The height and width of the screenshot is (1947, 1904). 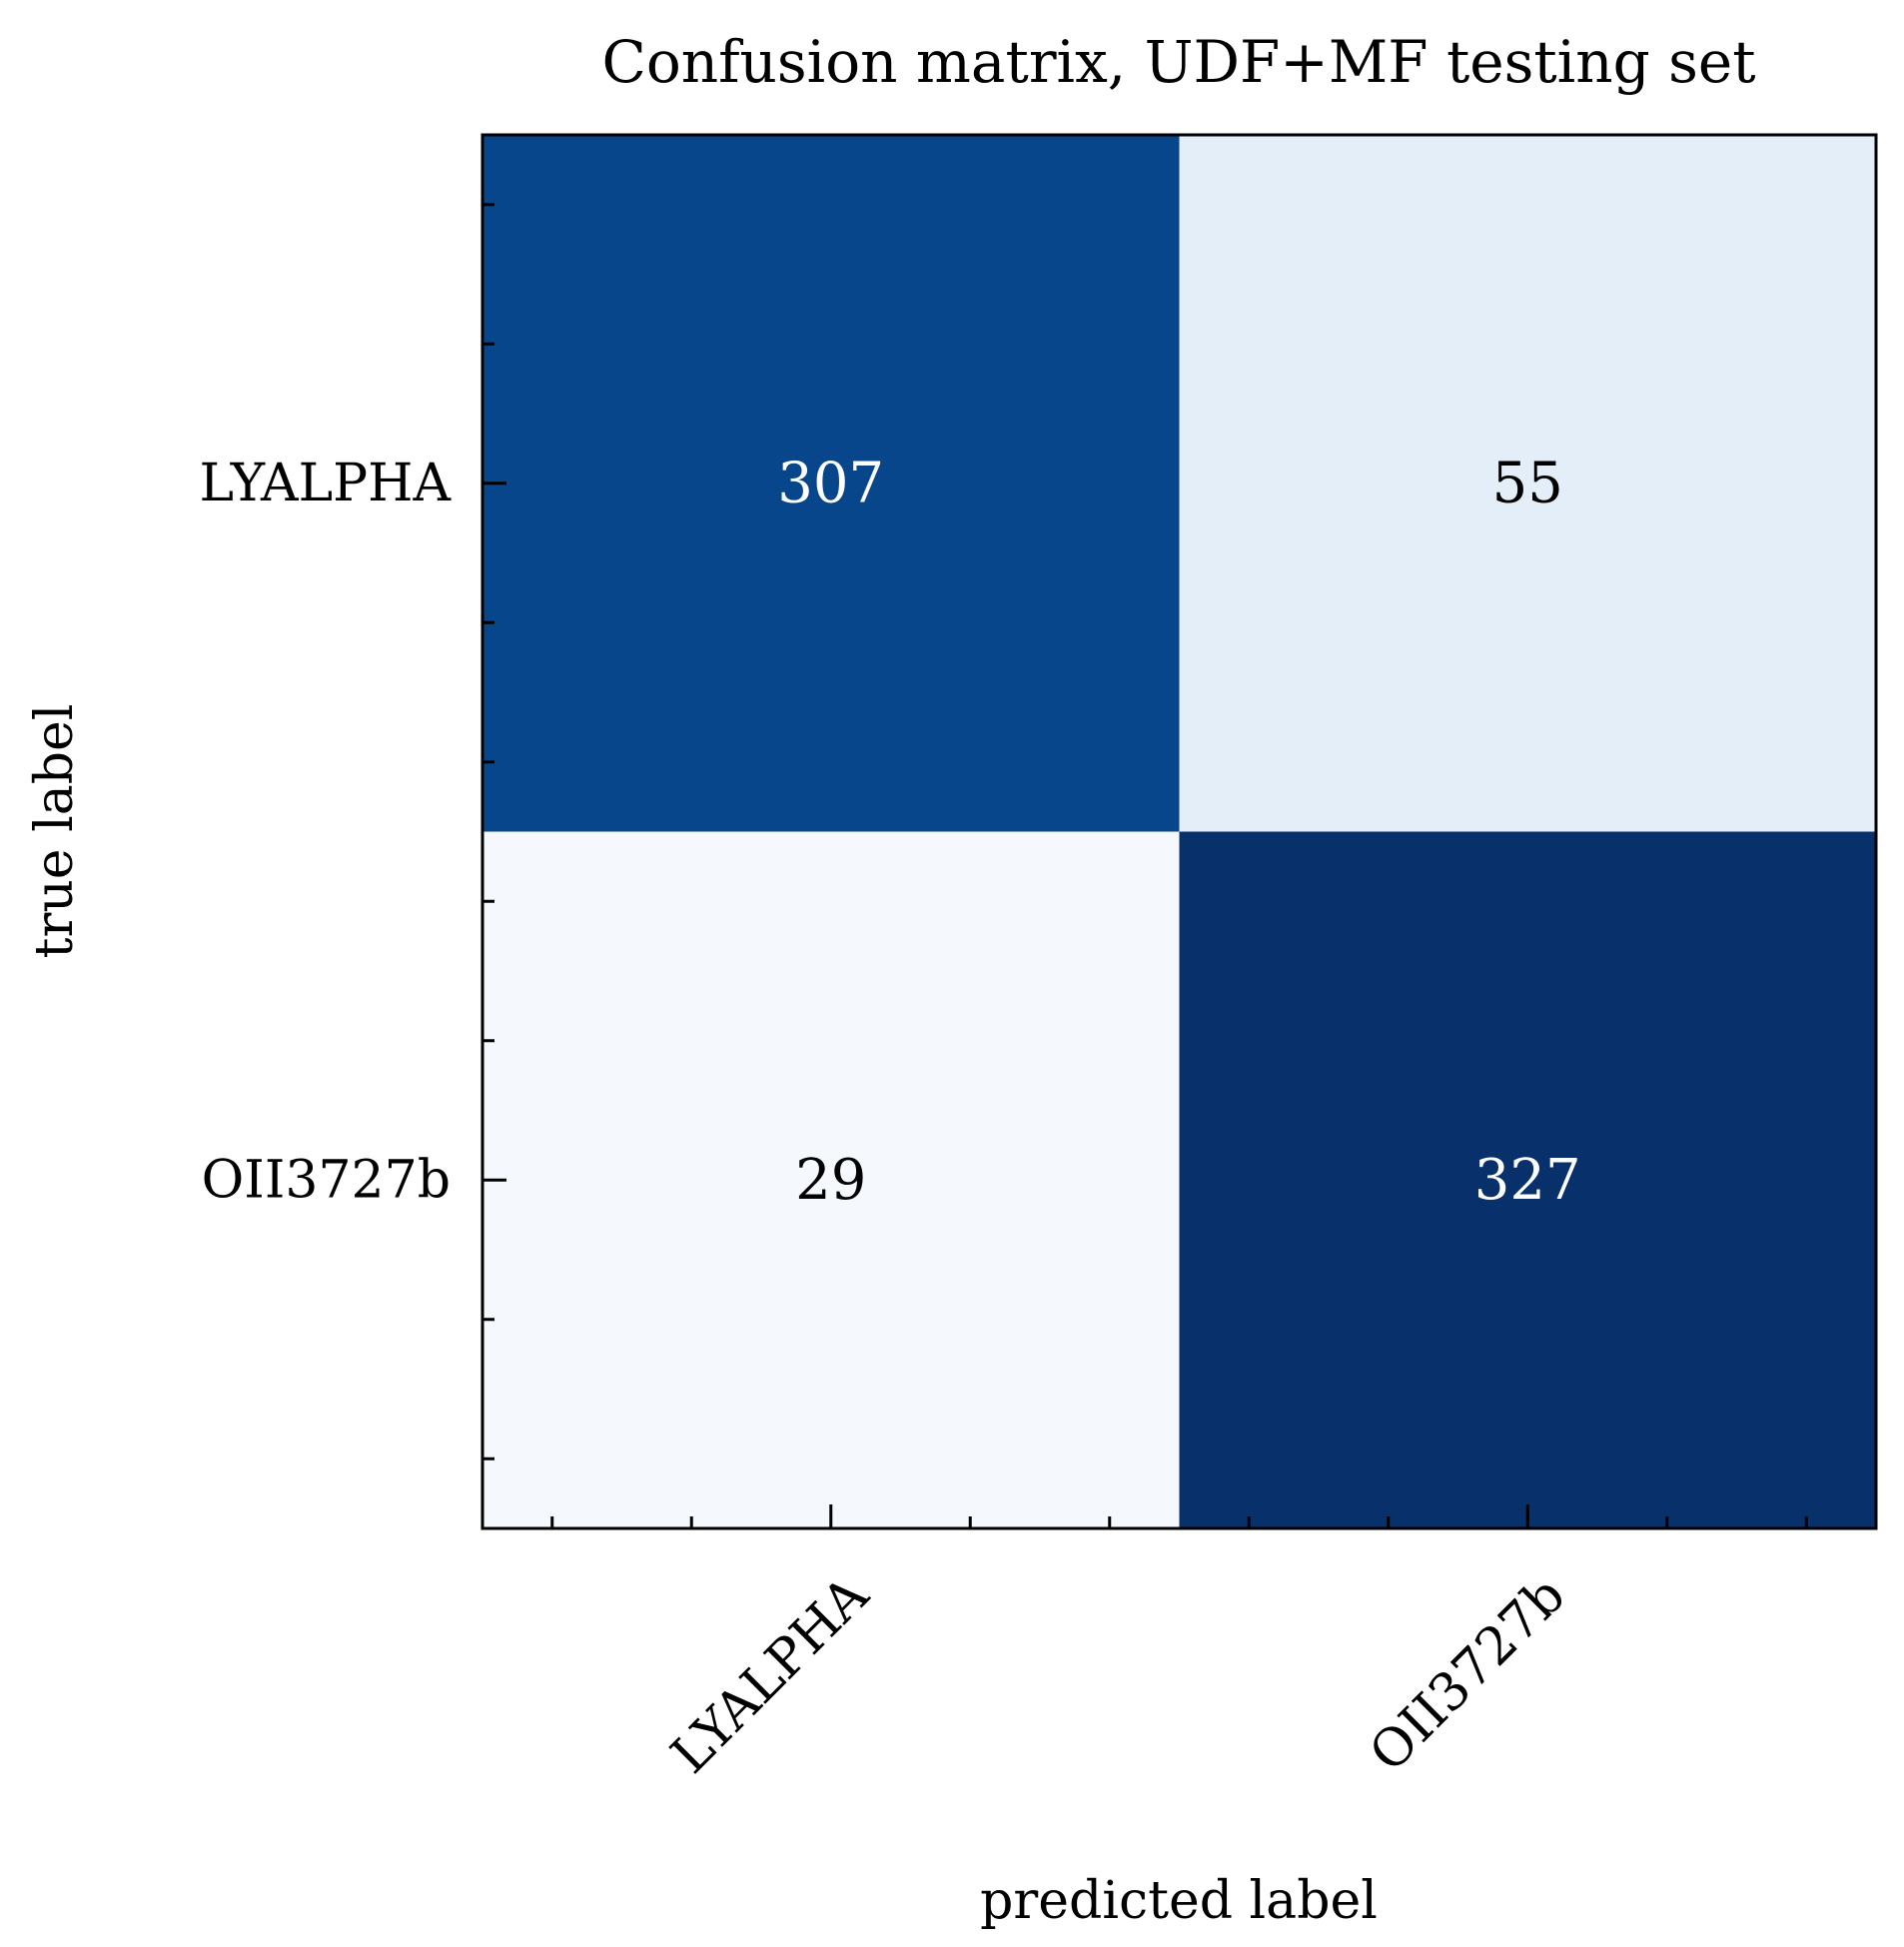 I want to click on cell-value-0-0: 307, so click(x=830, y=483).